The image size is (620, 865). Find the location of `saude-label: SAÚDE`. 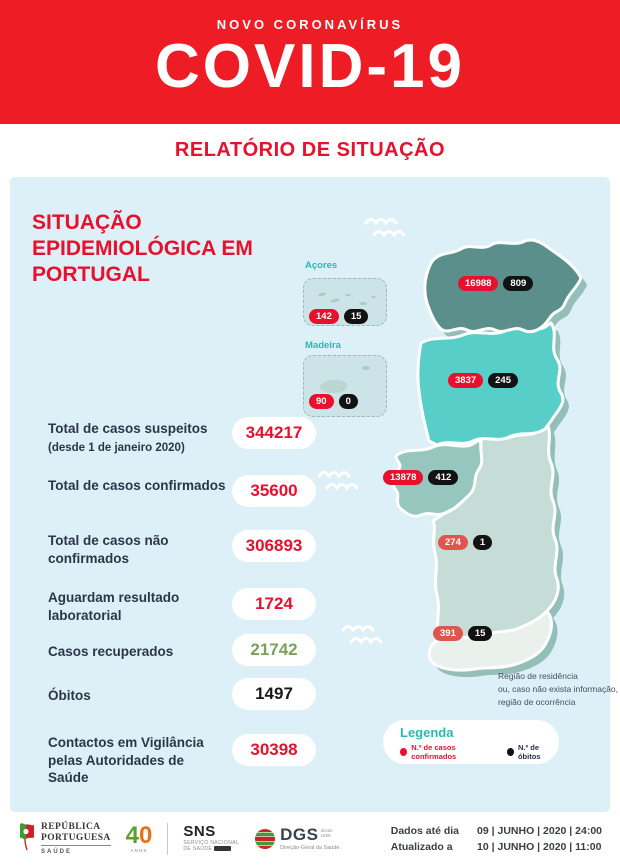

saude-label: SAÚDE is located at coordinates (57, 851).